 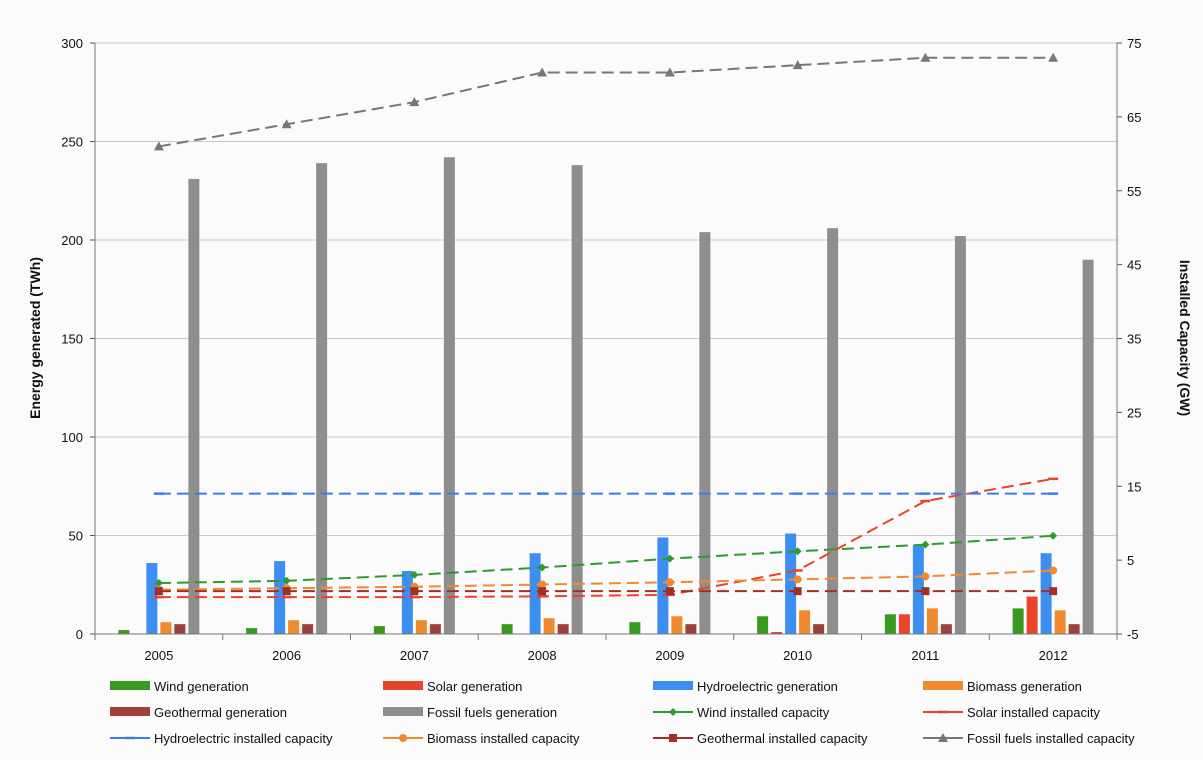 I want to click on x-tick-label: 2009, so click(x=669, y=655).